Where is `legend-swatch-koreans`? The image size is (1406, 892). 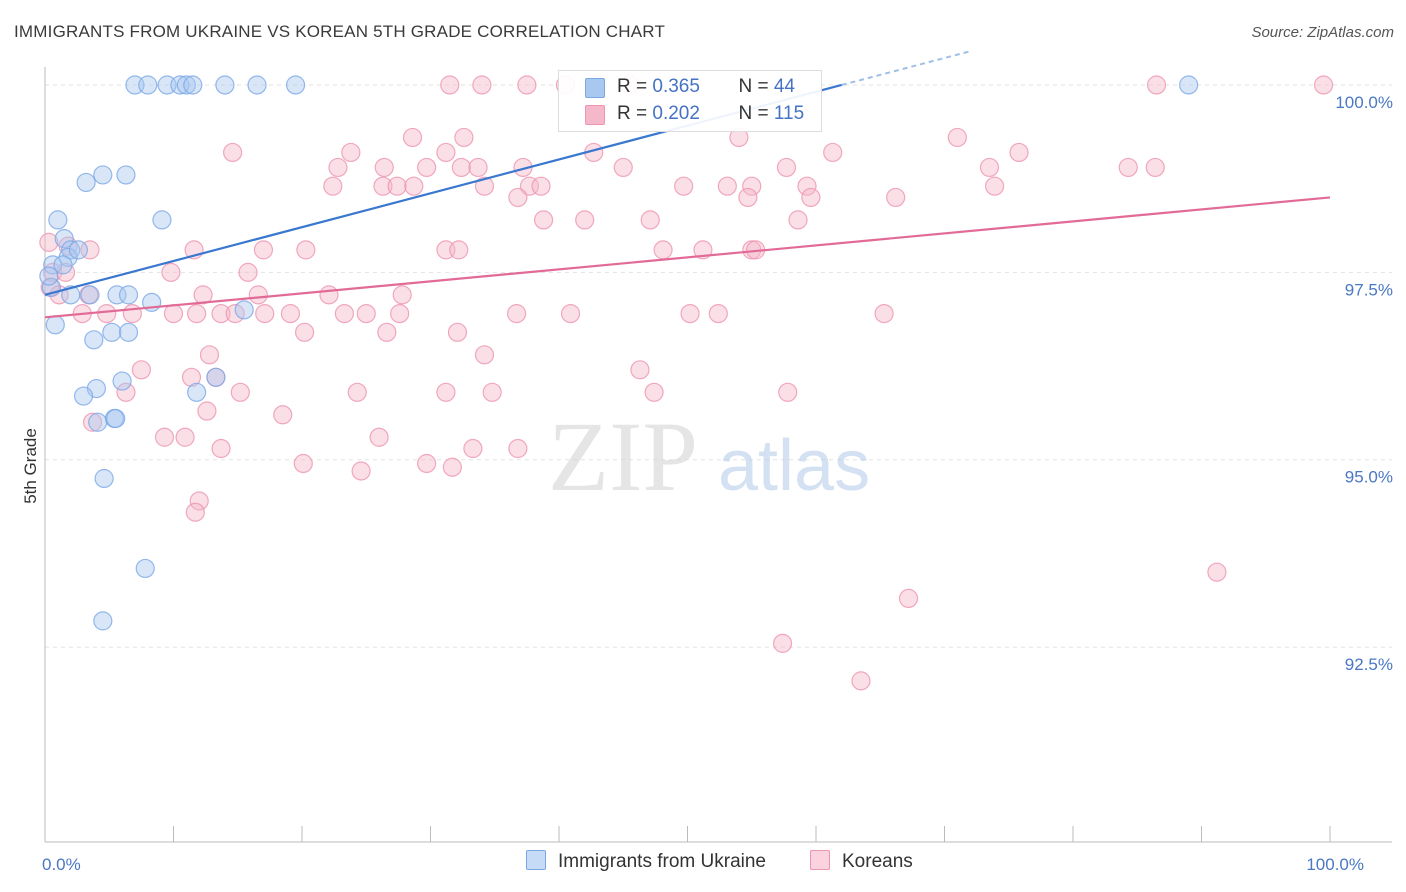
legend-swatch-koreans is located at coordinates (595, 115).